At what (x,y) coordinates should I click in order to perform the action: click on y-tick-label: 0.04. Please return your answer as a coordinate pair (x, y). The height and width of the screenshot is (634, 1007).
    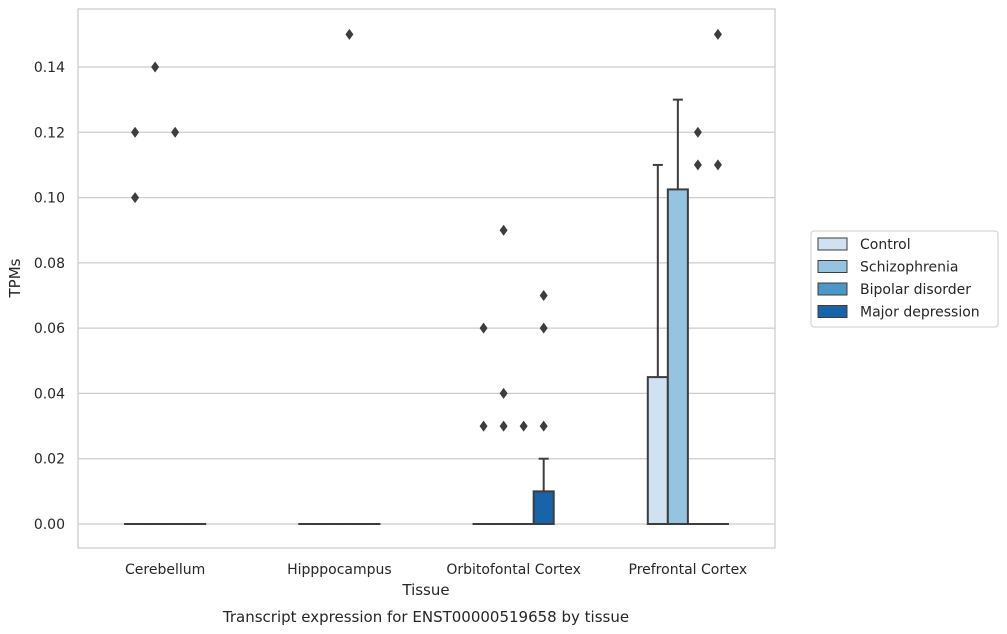
    Looking at the image, I should click on (49, 394).